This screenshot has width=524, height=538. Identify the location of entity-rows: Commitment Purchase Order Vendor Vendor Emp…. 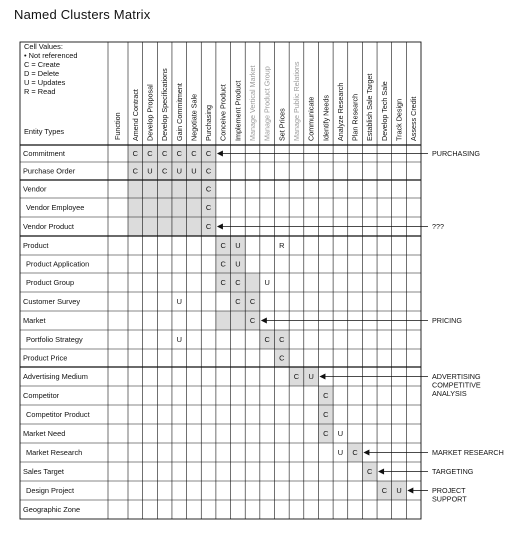
(56, 331).